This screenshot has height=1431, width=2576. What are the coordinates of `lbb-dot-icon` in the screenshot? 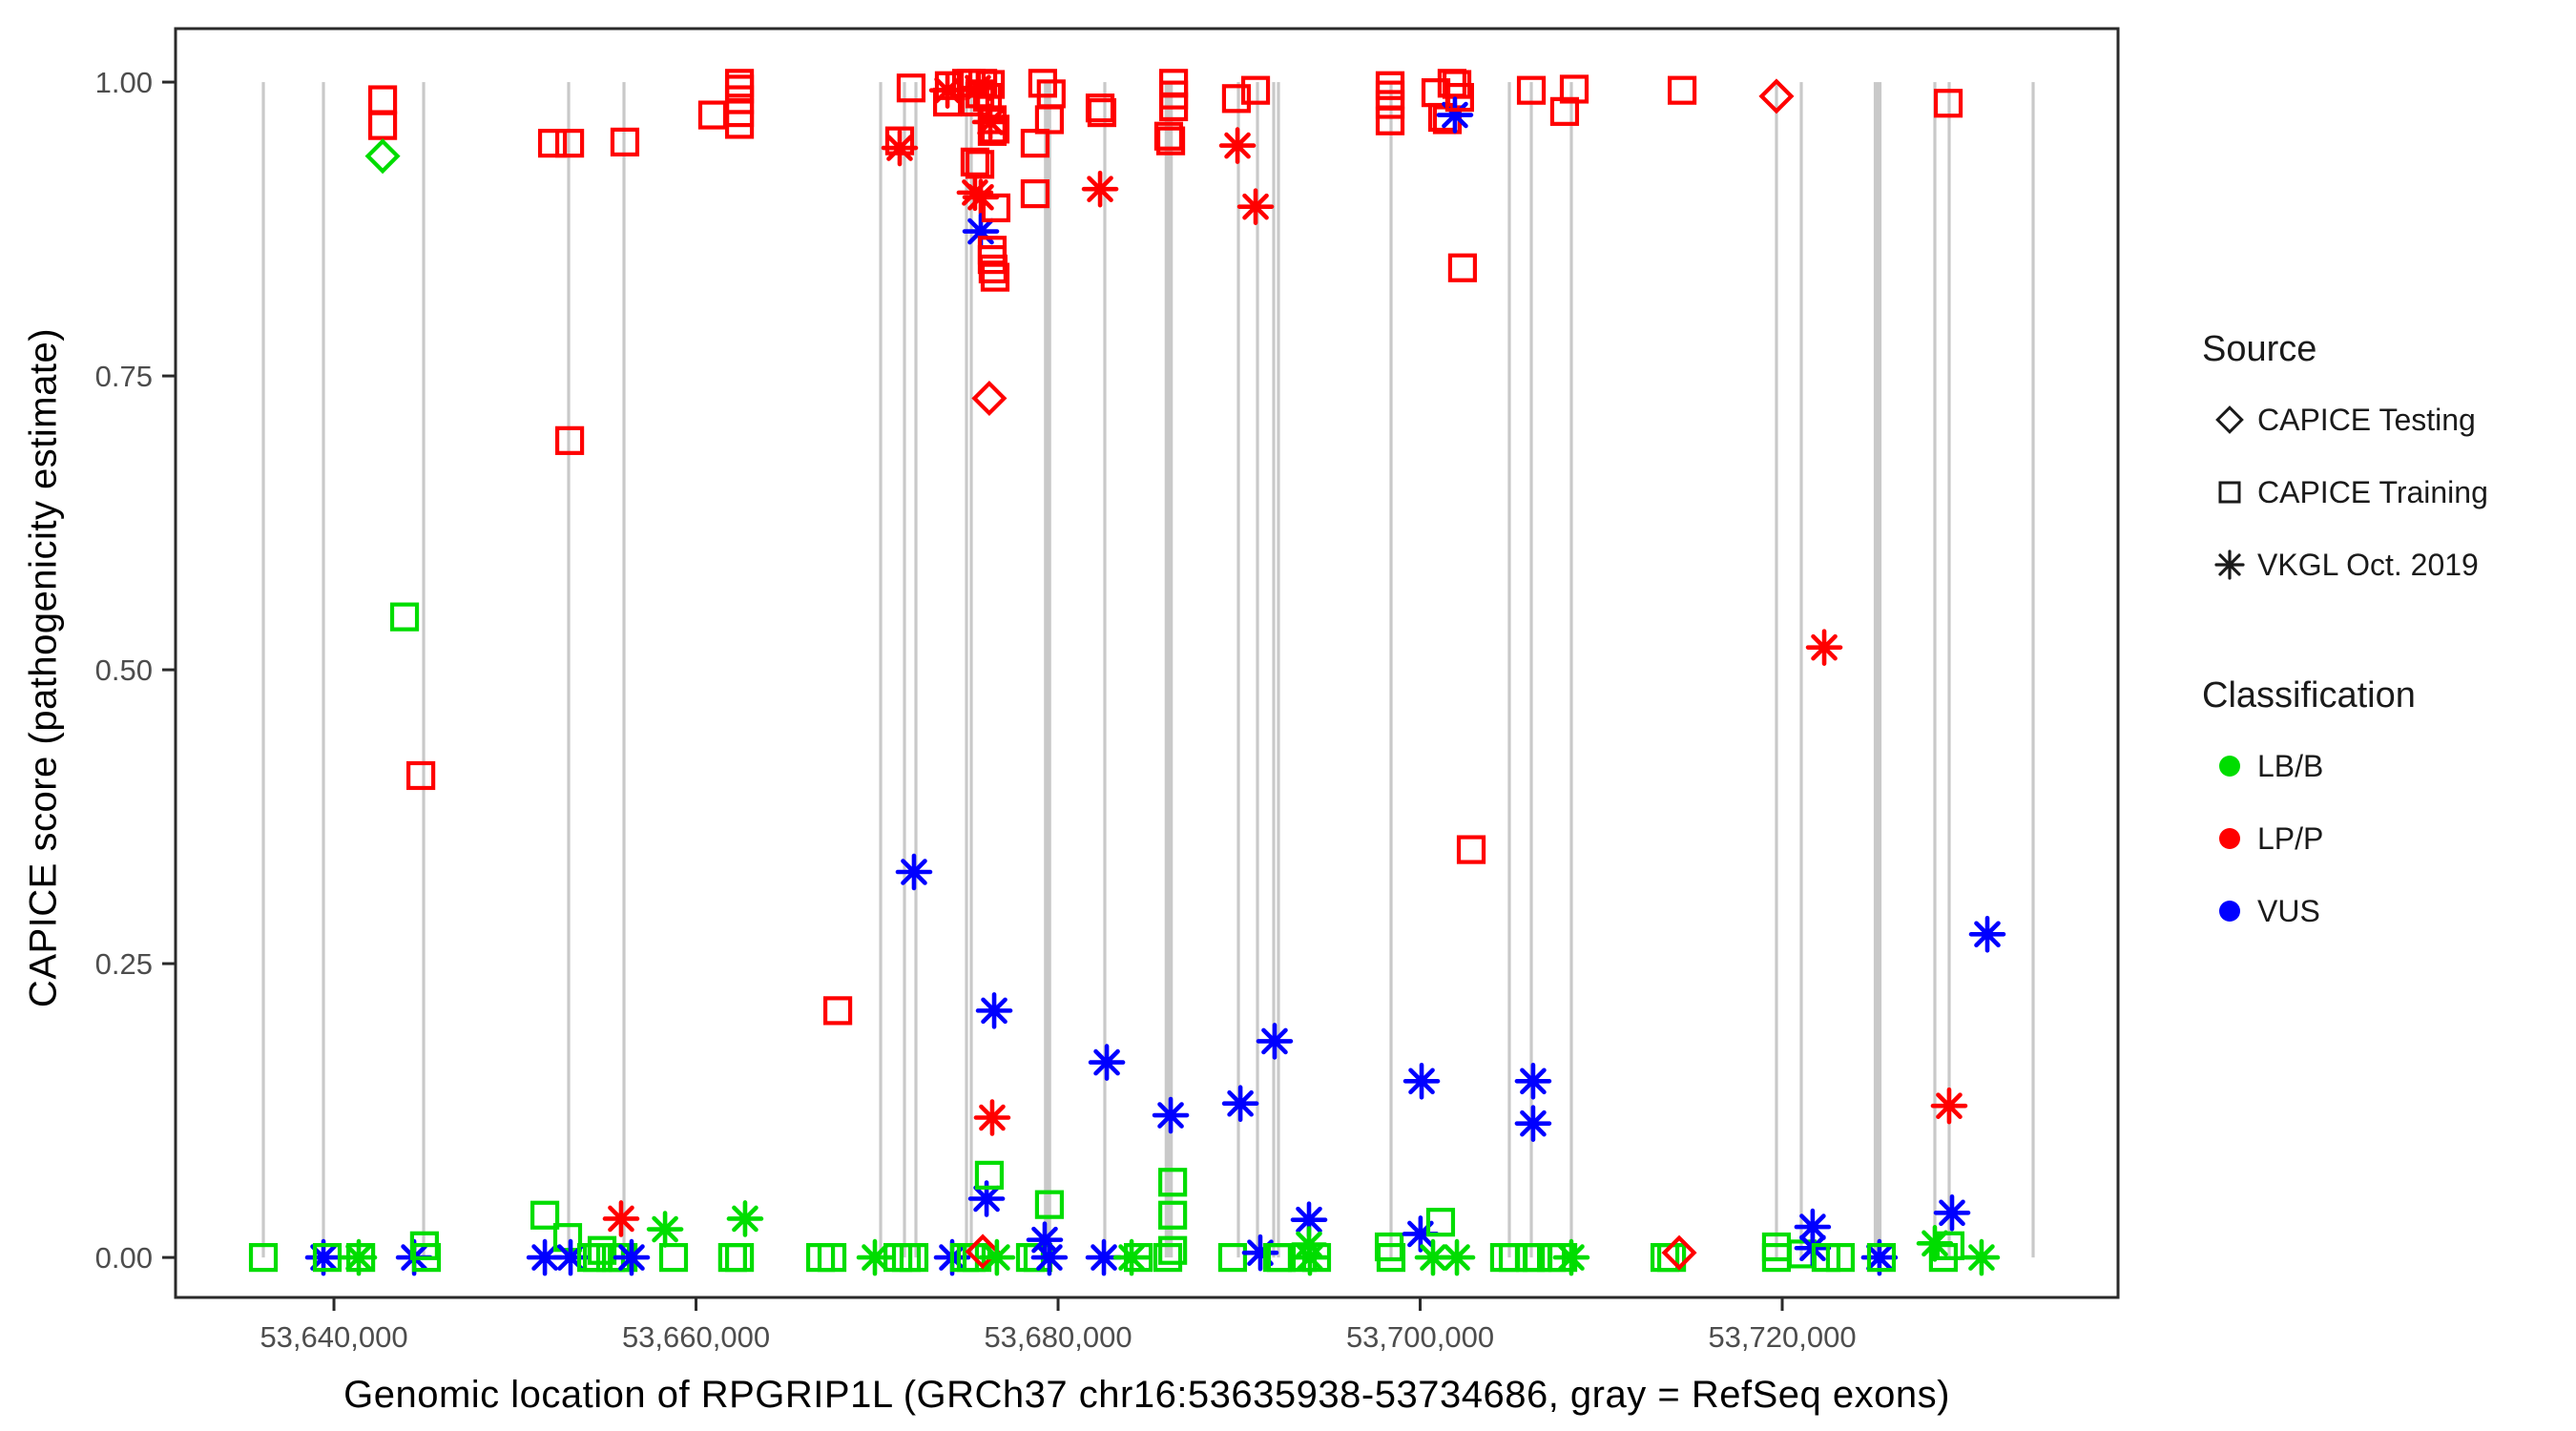 It's located at (2229, 766).